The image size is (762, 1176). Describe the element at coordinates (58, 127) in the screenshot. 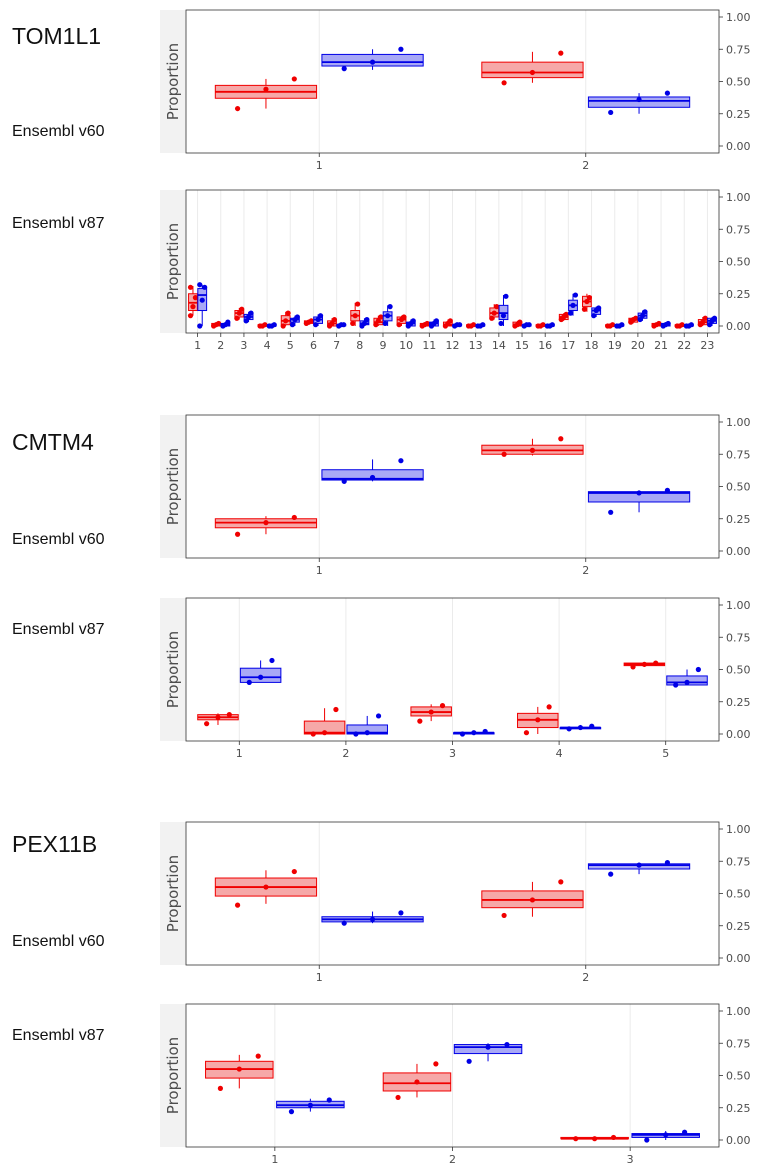

I see `gene-block-tom1l1: TOM1L1 Ensembl v60 Ensembl v87` at that location.